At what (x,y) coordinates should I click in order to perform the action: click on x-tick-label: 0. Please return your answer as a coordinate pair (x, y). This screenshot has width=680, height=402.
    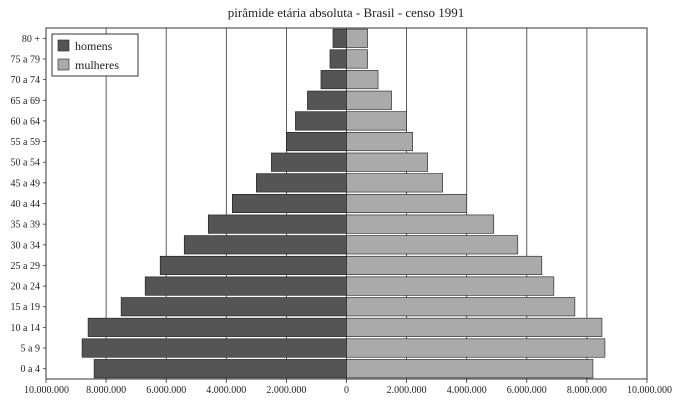
    Looking at the image, I should click on (346, 390).